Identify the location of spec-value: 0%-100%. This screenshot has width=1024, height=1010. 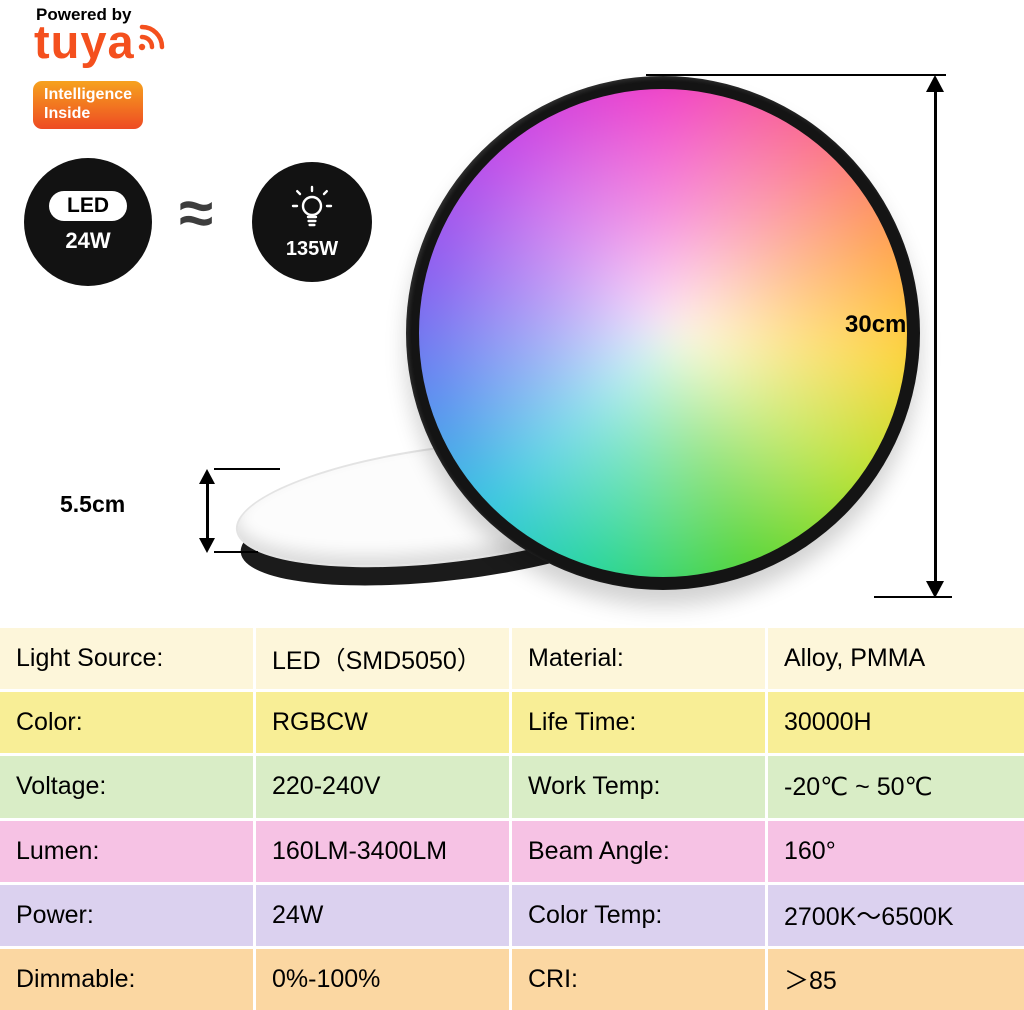
(382, 979).